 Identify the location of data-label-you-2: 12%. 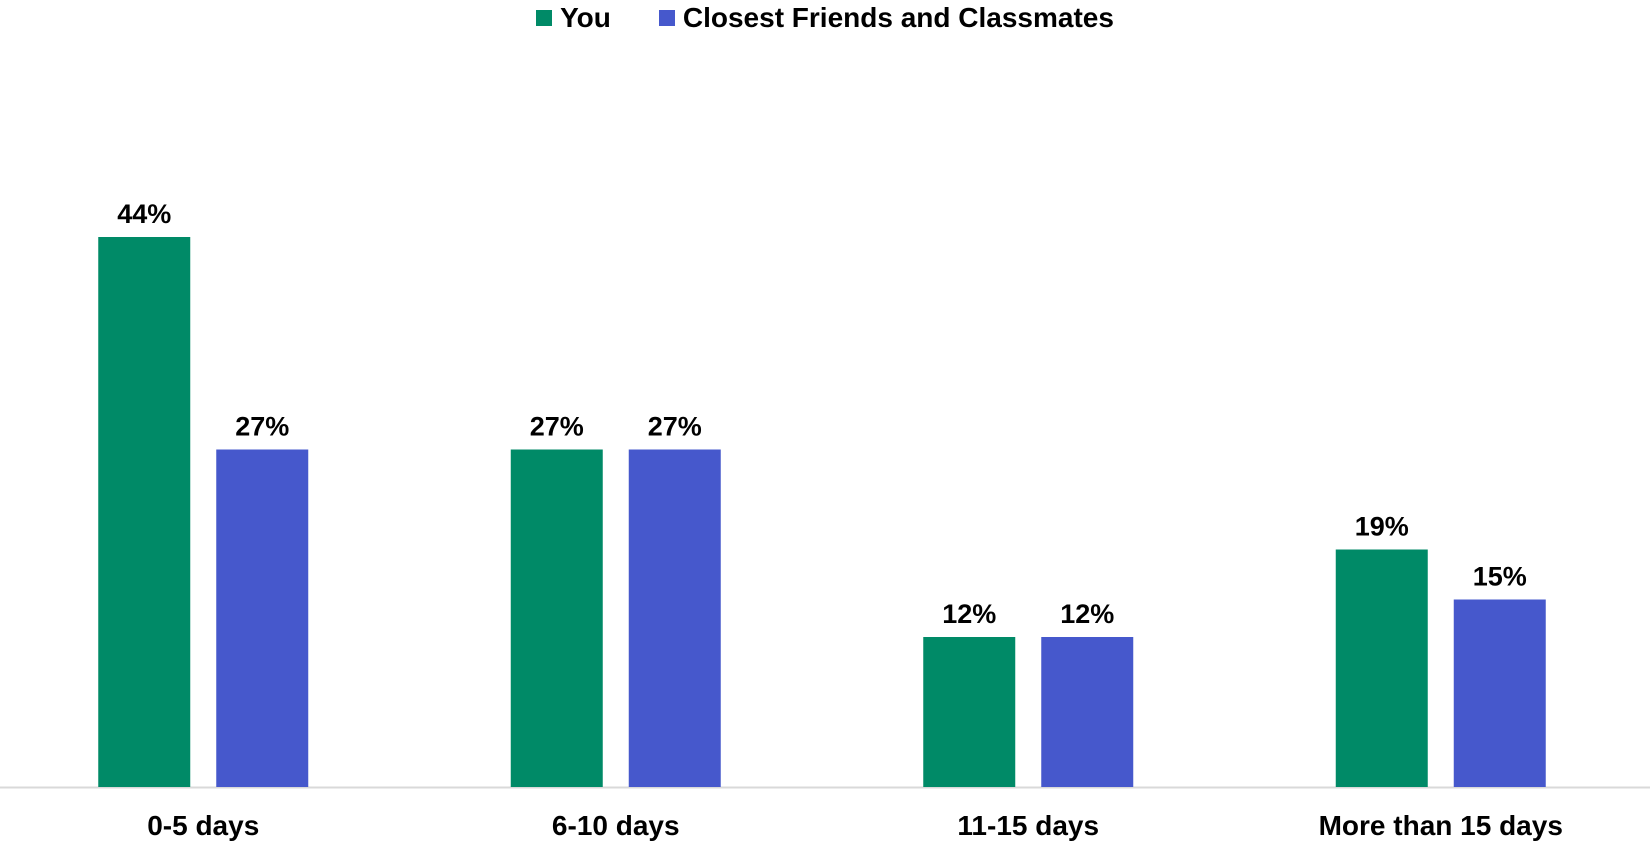
(969, 614).